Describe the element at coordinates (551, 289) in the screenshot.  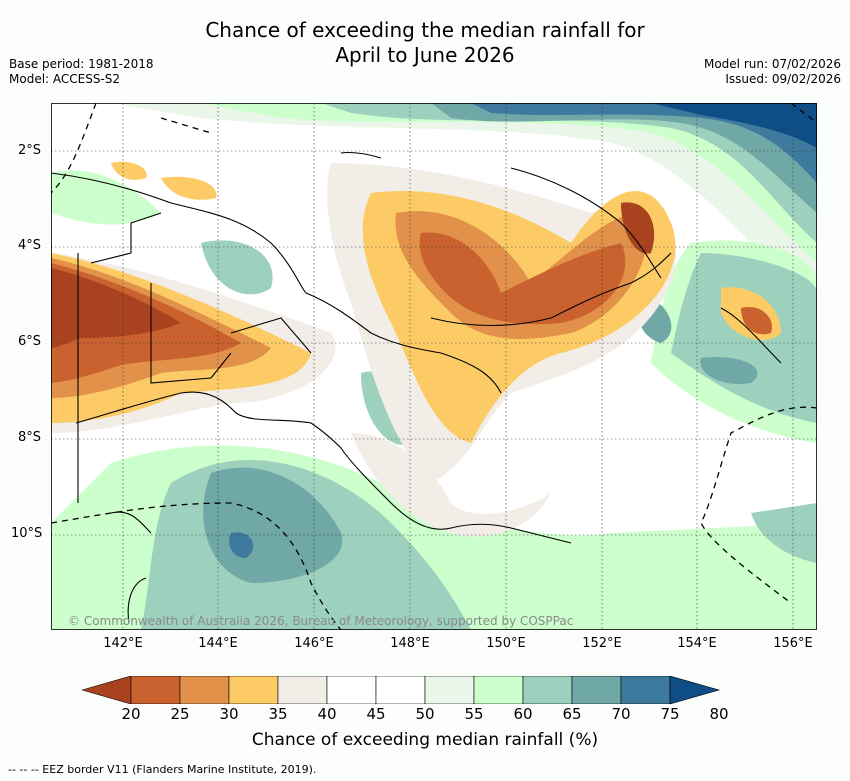
I see `coast-new-britain` at that location.